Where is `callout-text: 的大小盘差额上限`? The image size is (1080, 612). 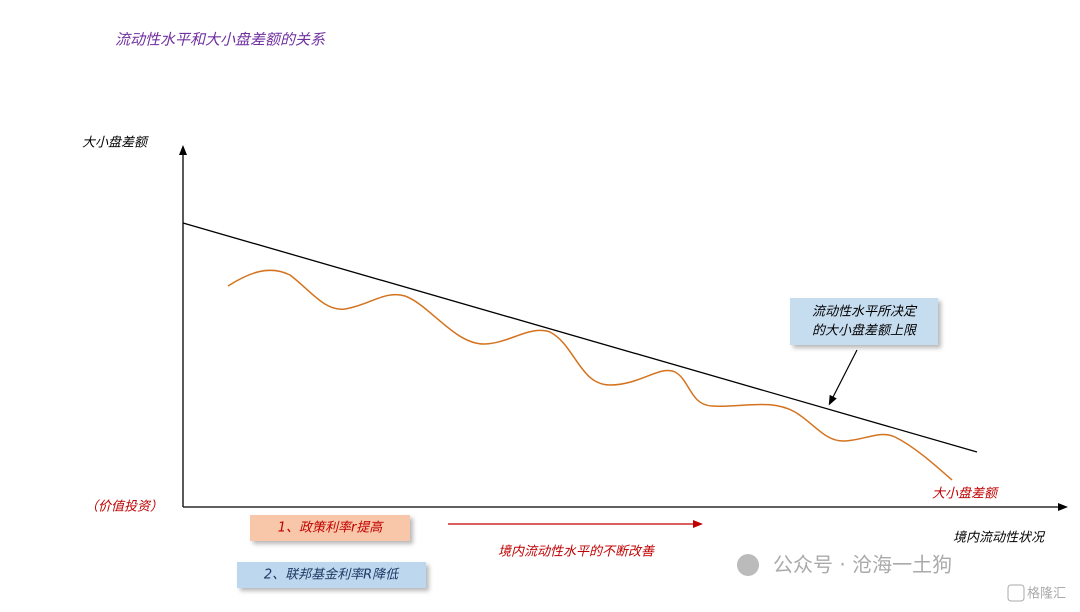
callout-text: 的大小盘差额上限 is located at coordinates (865, 331).